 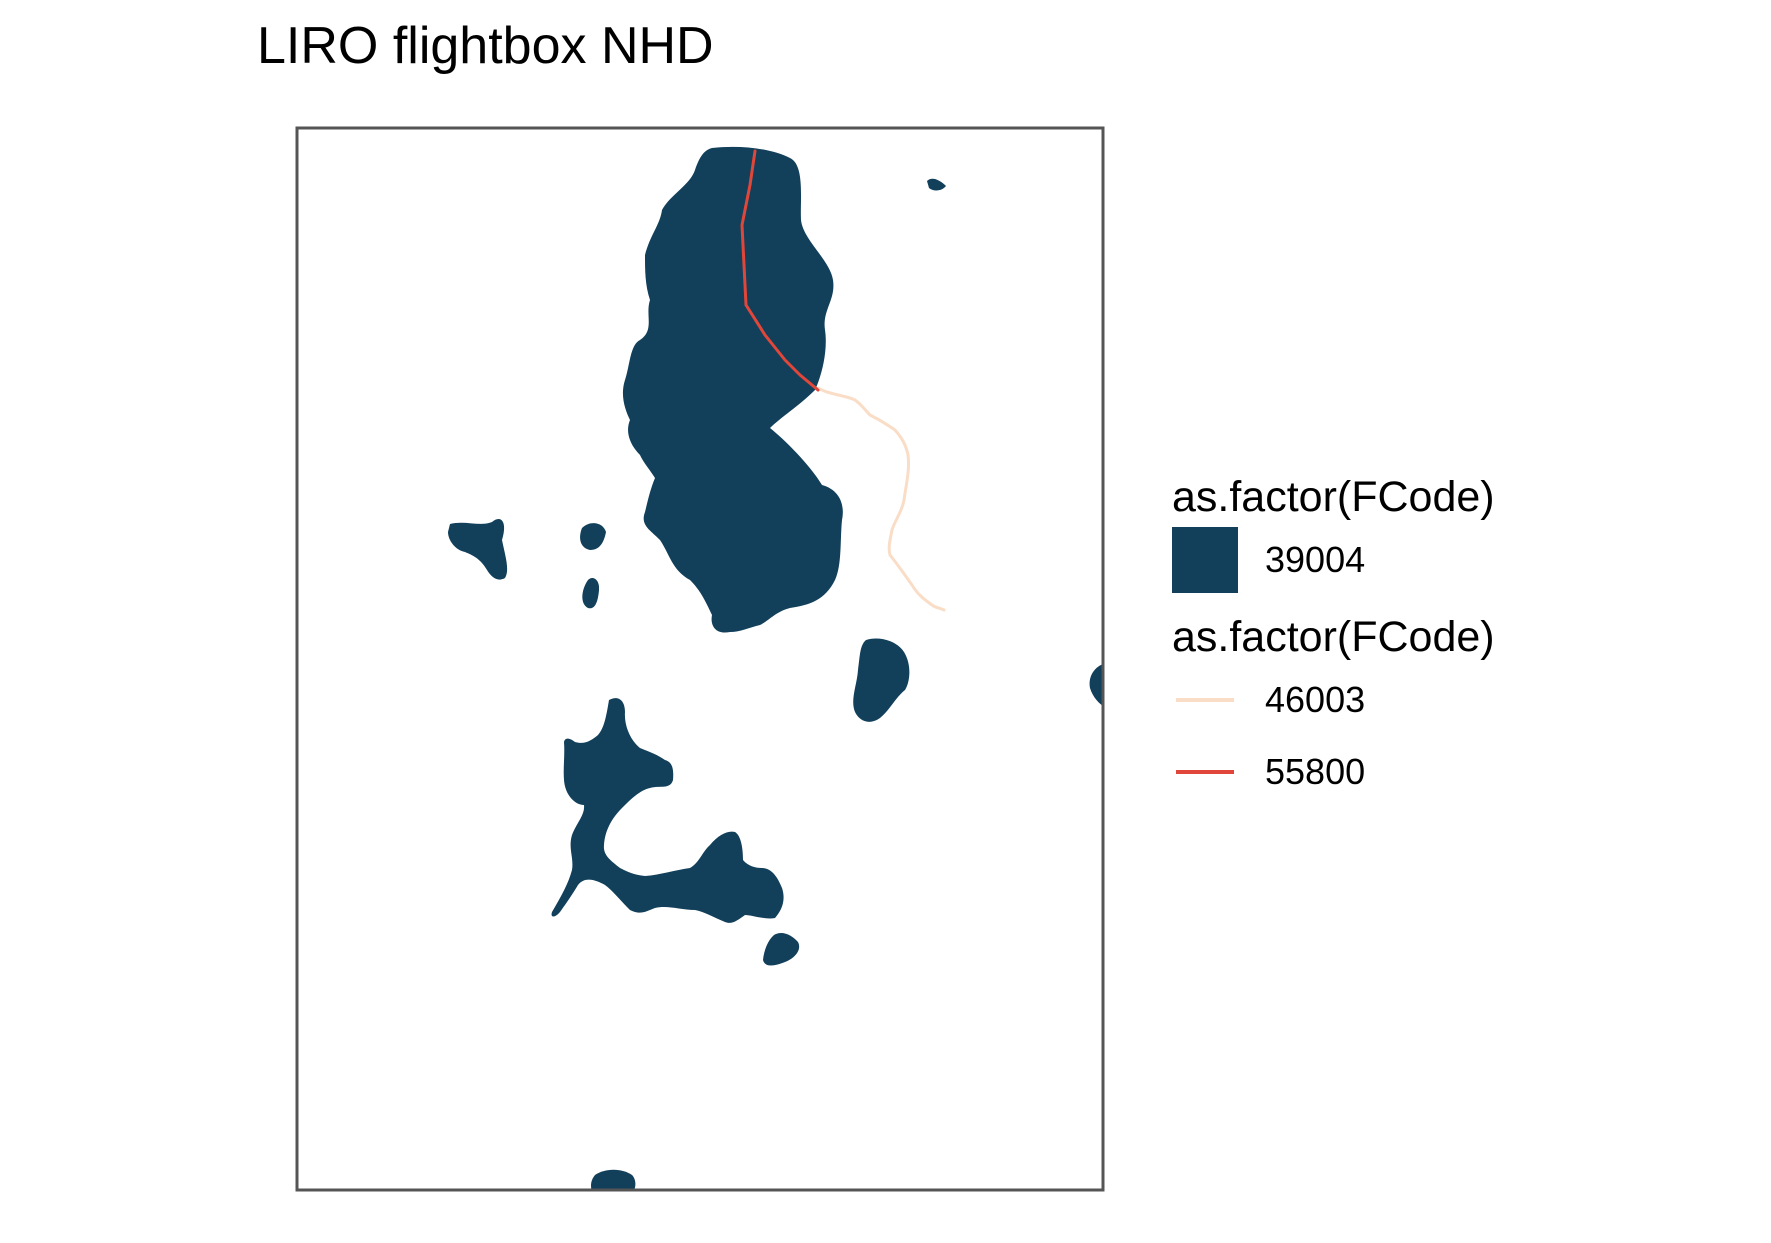 What do you see at coordinates (1382, 700) in the screenshot?
I see `legend-line-item-46003: 46003` at bounding box center [1382, 700].